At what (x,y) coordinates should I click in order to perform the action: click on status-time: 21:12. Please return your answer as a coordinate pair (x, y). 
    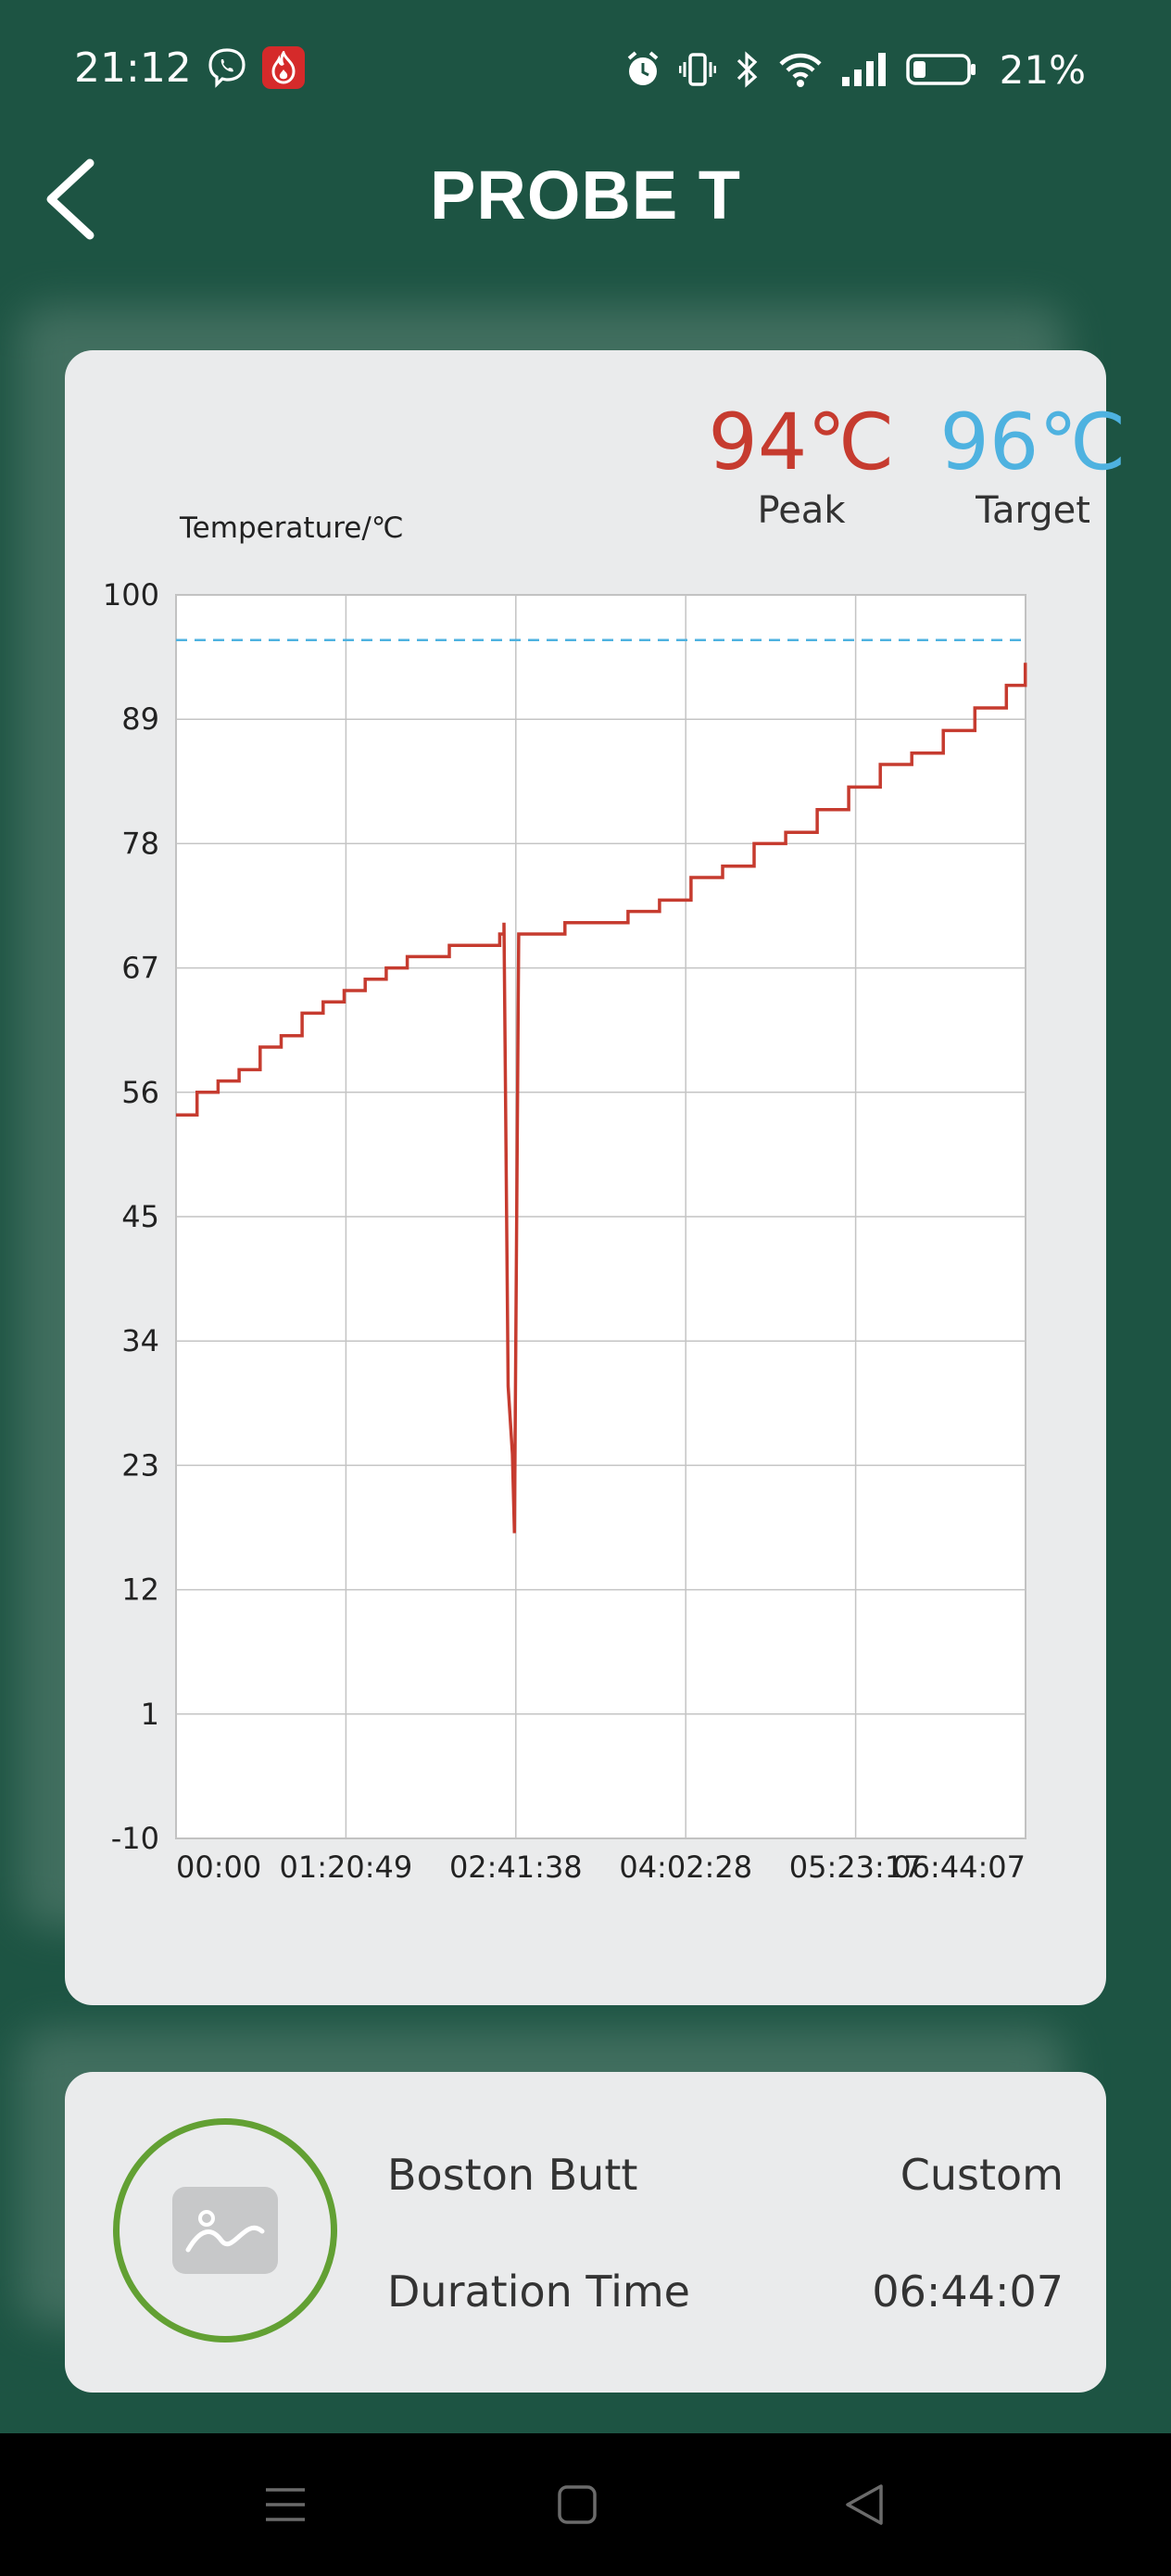
    Looking at the image, I should click on (133, 68).